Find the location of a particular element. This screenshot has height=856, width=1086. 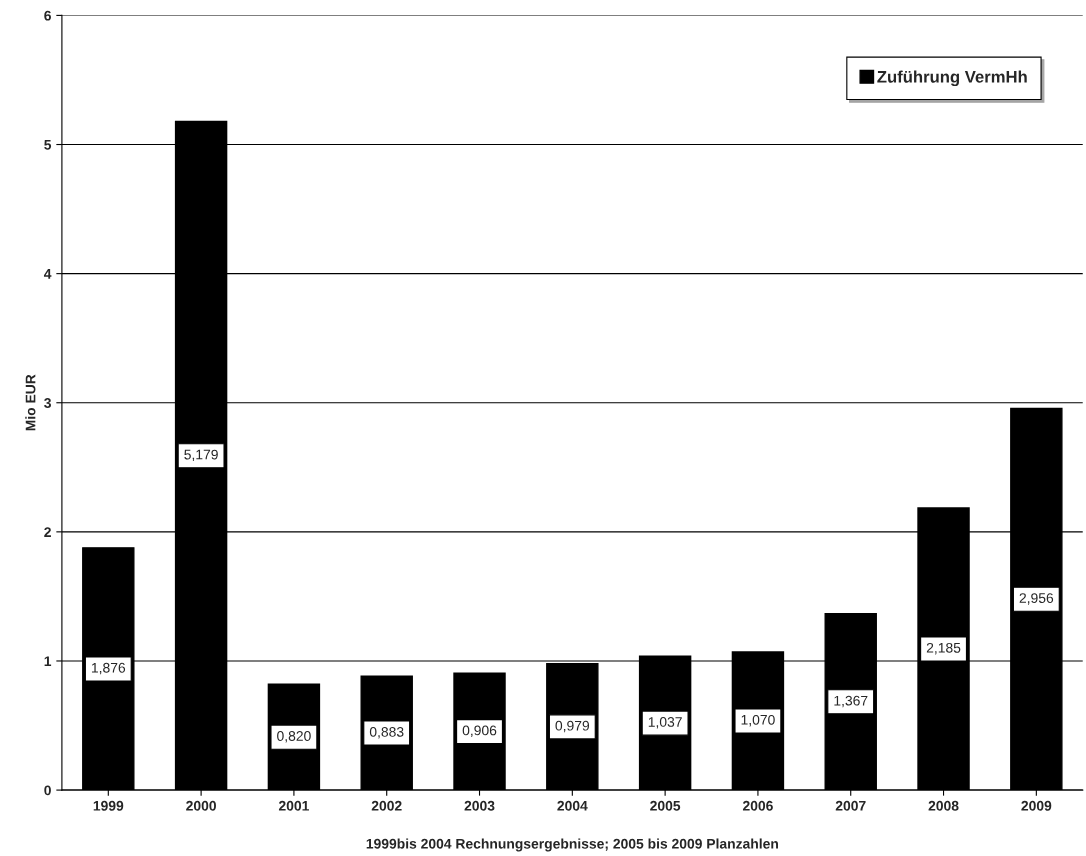

data-label: 1,876 is located at coordinates (108, 668).